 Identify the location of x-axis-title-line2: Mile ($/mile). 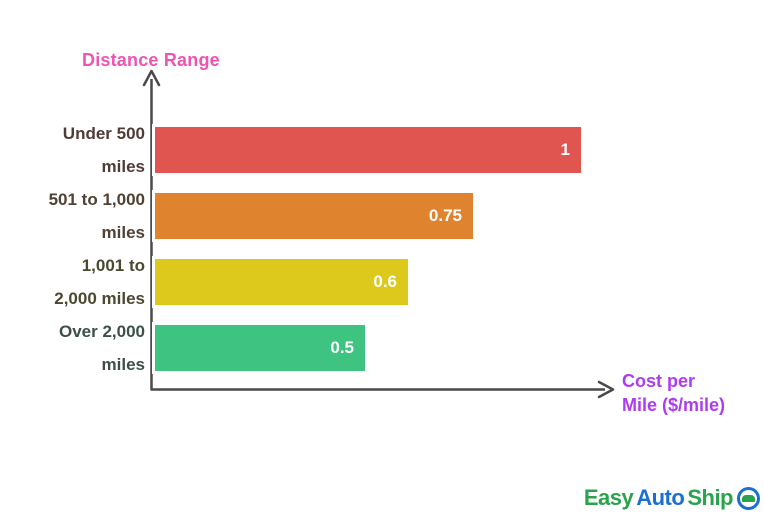
(674, 405).